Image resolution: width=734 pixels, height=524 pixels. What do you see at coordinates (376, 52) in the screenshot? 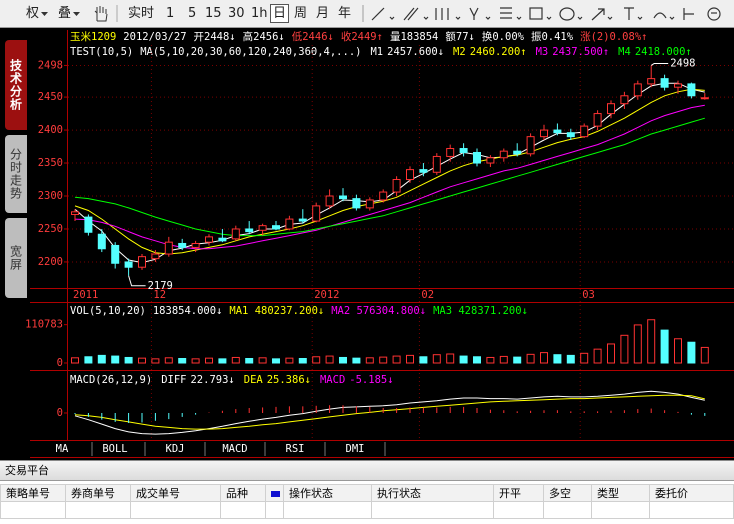
I see `legend-name: M1` at bounding box center [376, 52].